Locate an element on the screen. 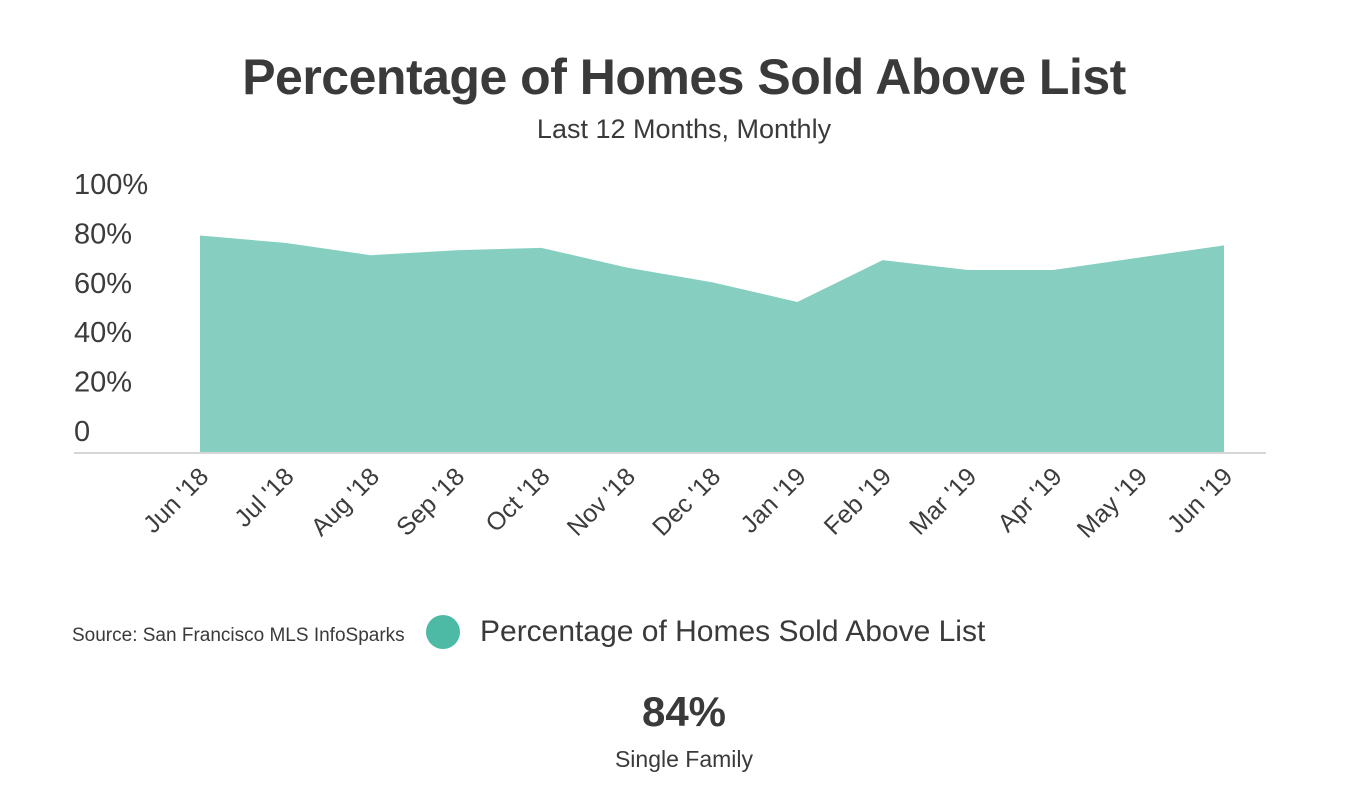  x-tick-label: Jun '18 is located at coordinates (176, 500).